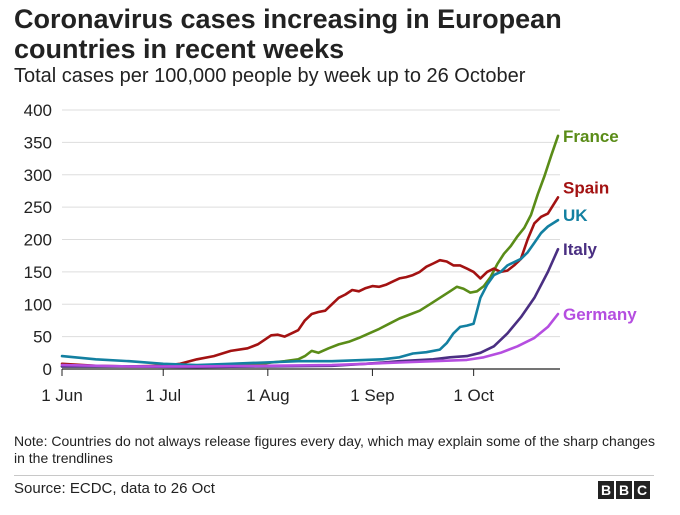  What do you see at coordinates (580, 249) in the screenshot?
I see `series-label-italy: Italy` at bounding box center [580, 249].